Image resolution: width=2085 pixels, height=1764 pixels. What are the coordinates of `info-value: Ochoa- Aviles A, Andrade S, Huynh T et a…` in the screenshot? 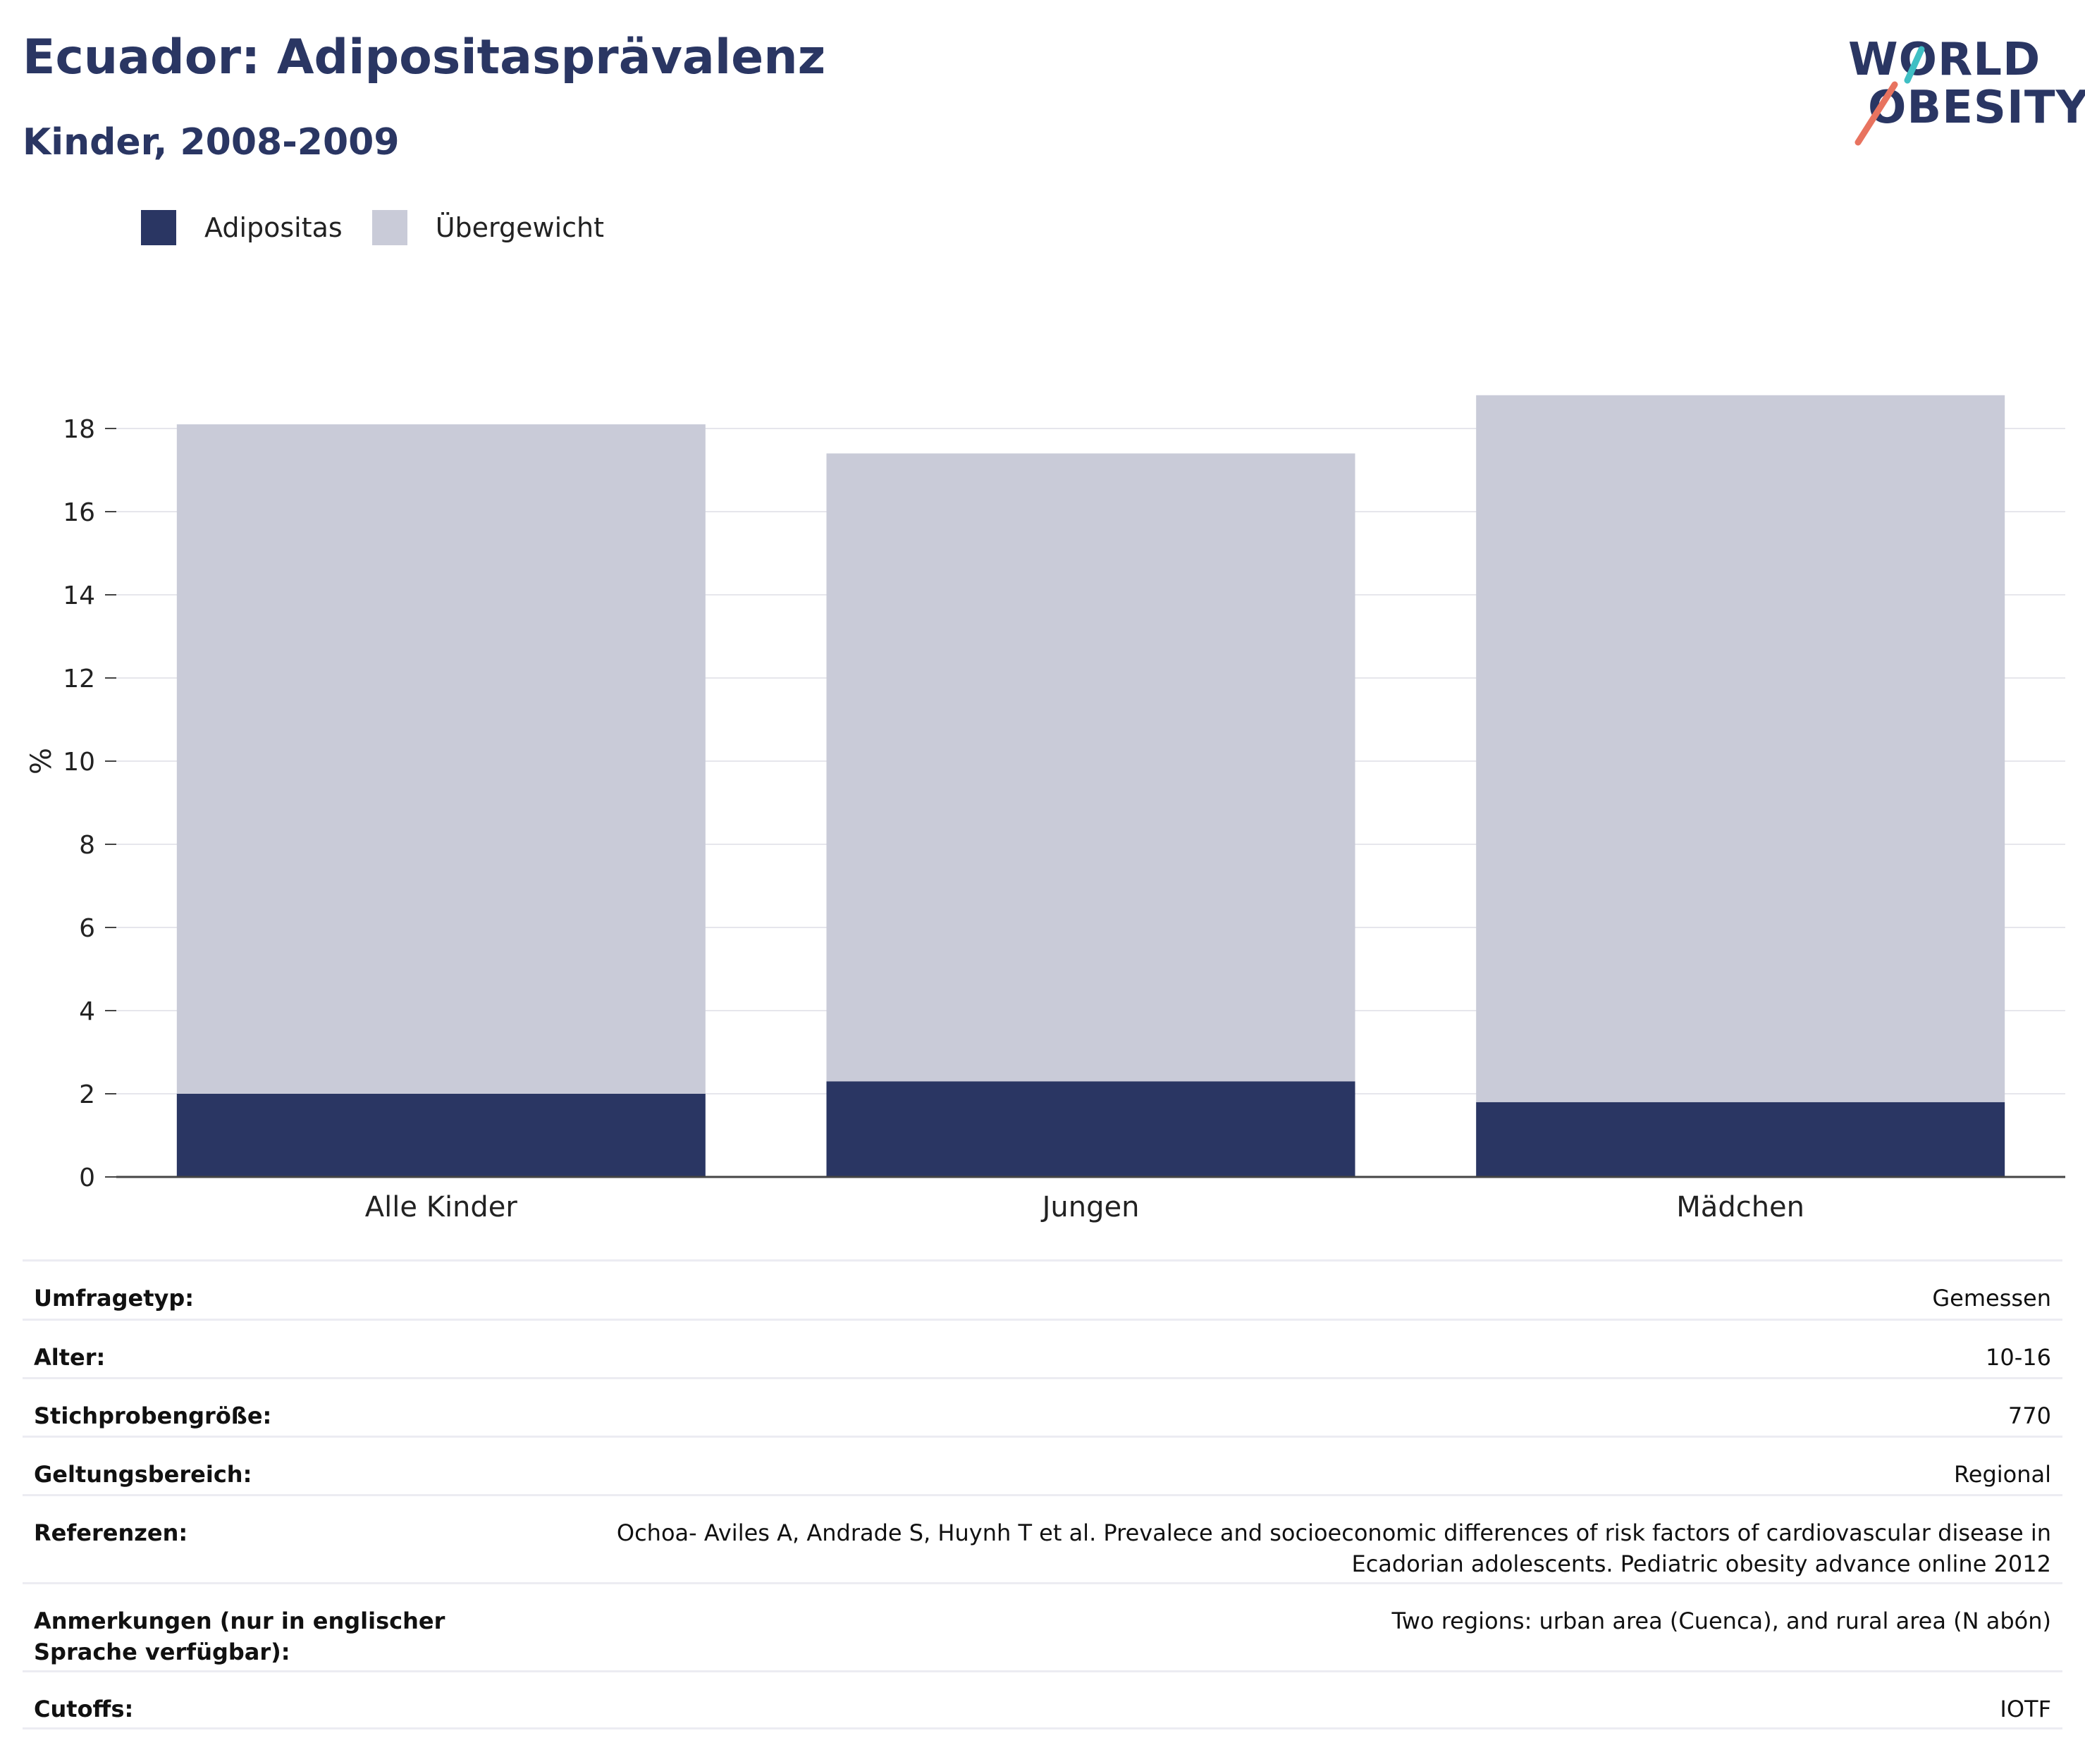 It's located at (1333, 1548).